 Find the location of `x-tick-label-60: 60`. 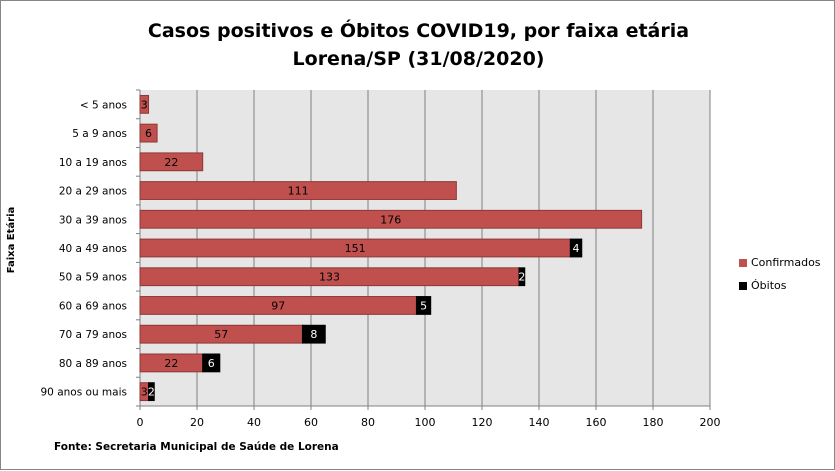

x-tick-label-60: 60 is located at coordinates (311, 422).